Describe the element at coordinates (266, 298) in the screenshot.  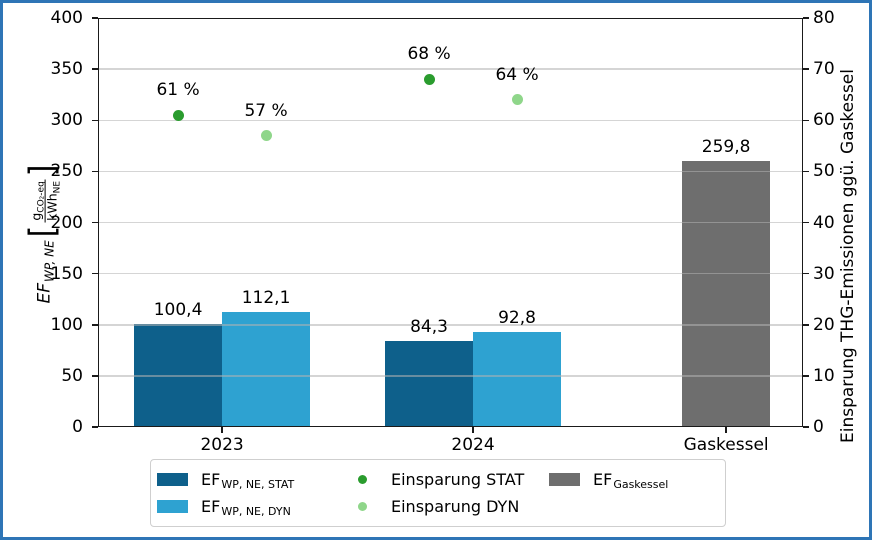
I see `bar-value-label: 112,1` at that location.